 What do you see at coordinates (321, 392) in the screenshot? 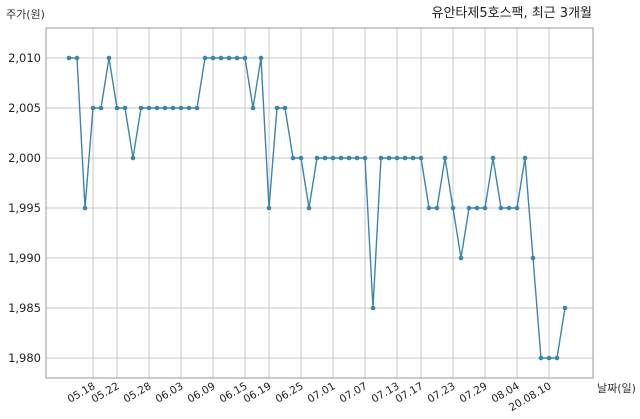
I see `x-tick-label: 07.01` at bounding box center [321, 392].